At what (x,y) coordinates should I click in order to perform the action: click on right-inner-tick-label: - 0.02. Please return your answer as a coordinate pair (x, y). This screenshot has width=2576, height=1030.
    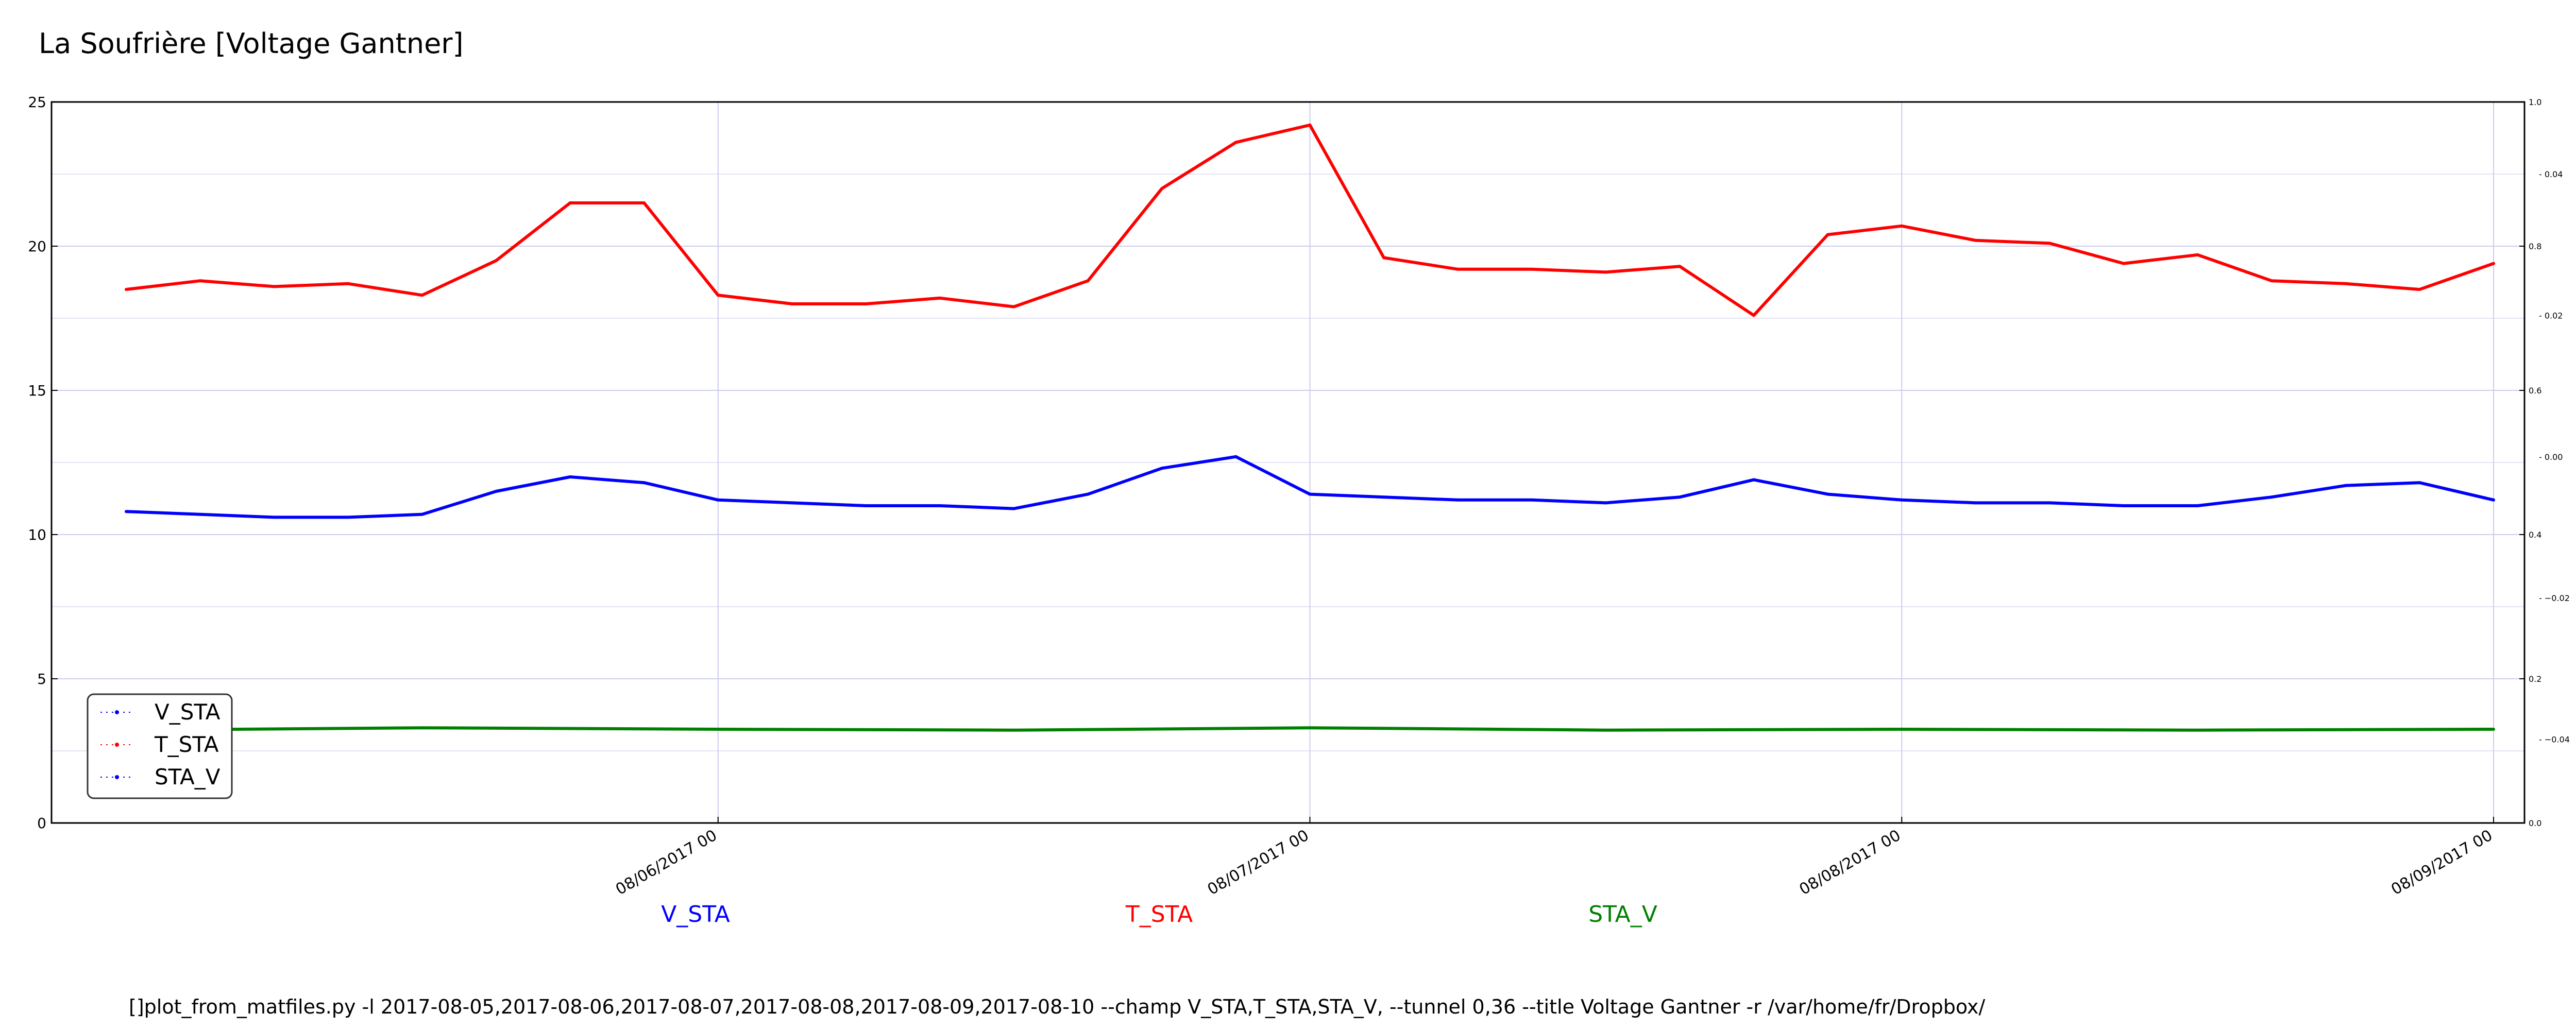
    Looking at the image, I should click on (2551, 315).